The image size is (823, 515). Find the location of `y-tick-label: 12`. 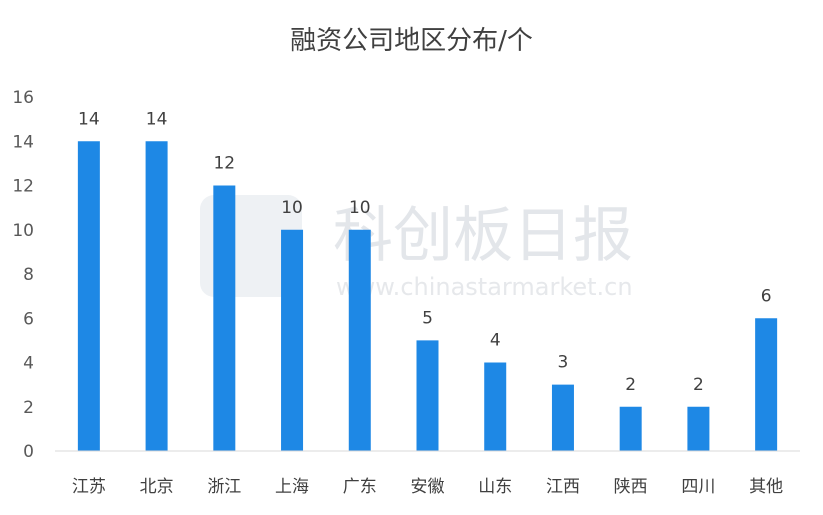

y-tick-label: 12 is located at coordinates (23, 187).